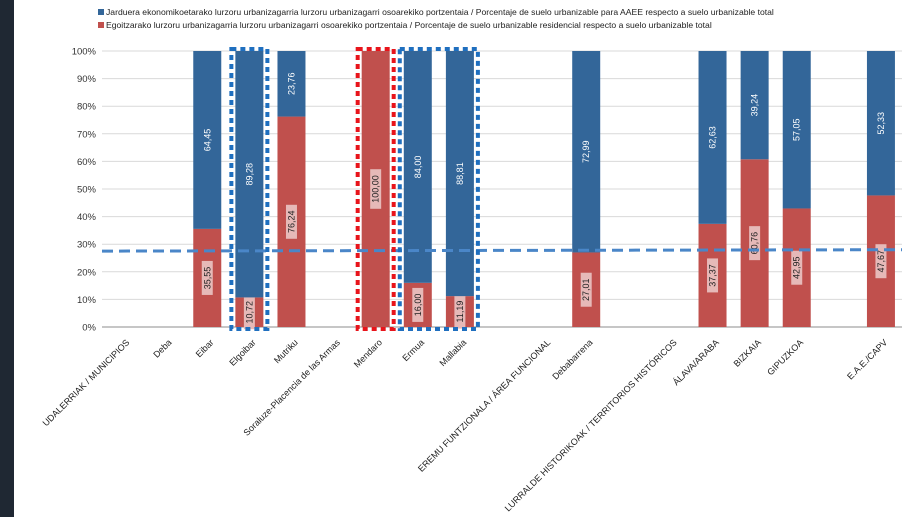  What do you see at coordinates (87, 272) in the screenshot?
I see `y-tick-label: 20%` at bounding box center [87, 272].